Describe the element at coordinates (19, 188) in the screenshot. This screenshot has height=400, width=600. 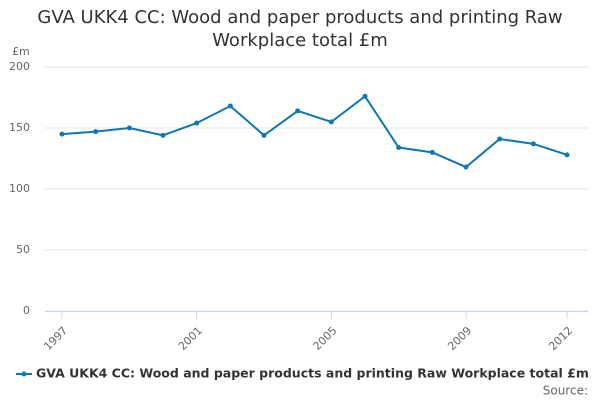
I see `y-tick-label: 100` at that location.